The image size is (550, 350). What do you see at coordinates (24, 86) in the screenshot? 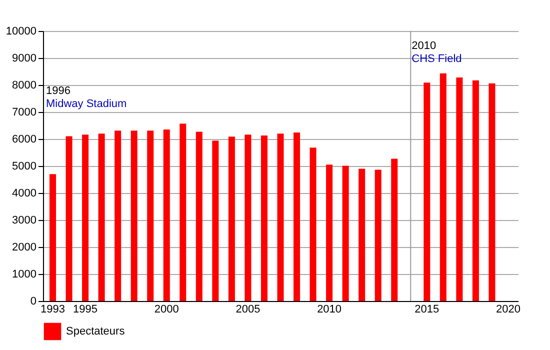
I see `y-tick-label: 8000` at bounding box center [24, 86].